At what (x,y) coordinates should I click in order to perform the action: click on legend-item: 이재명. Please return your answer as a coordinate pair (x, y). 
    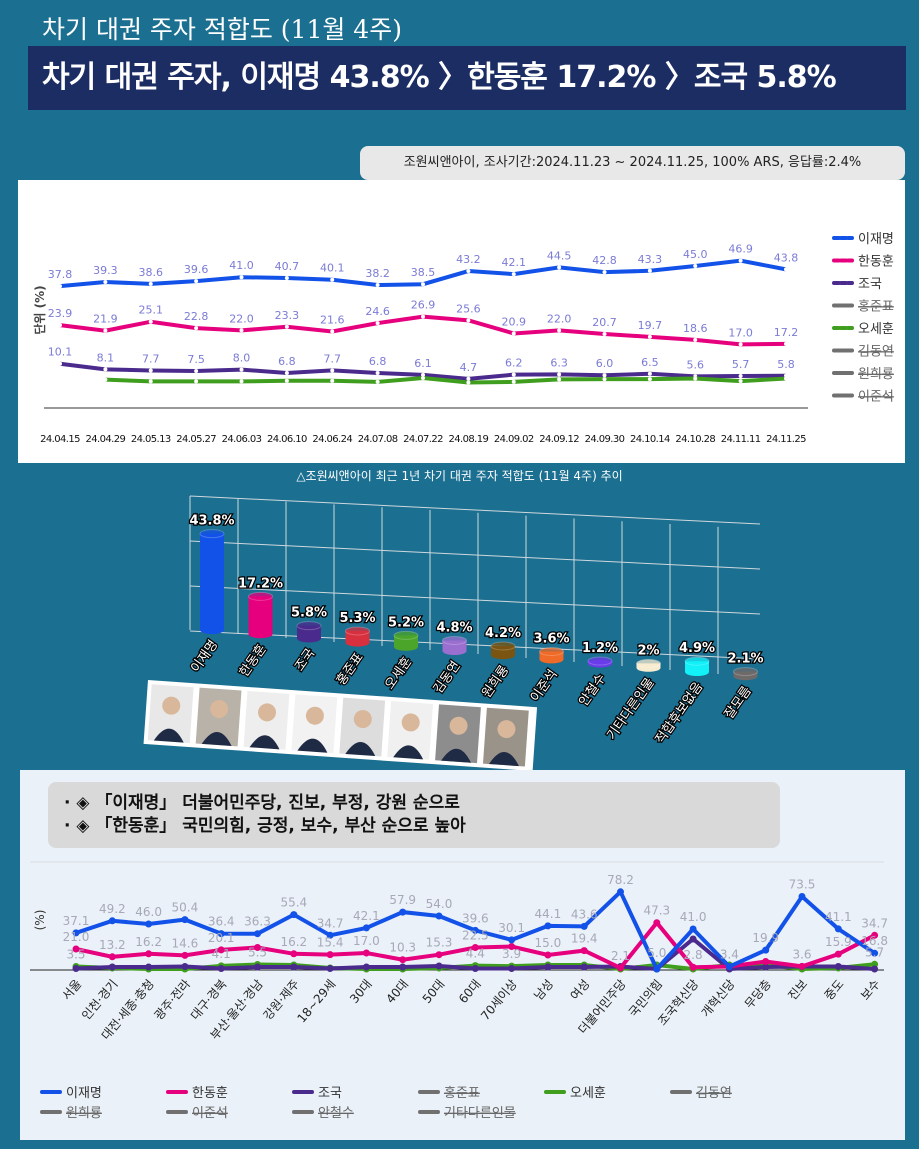
    Looking at the image, I should click on (84, 1093).